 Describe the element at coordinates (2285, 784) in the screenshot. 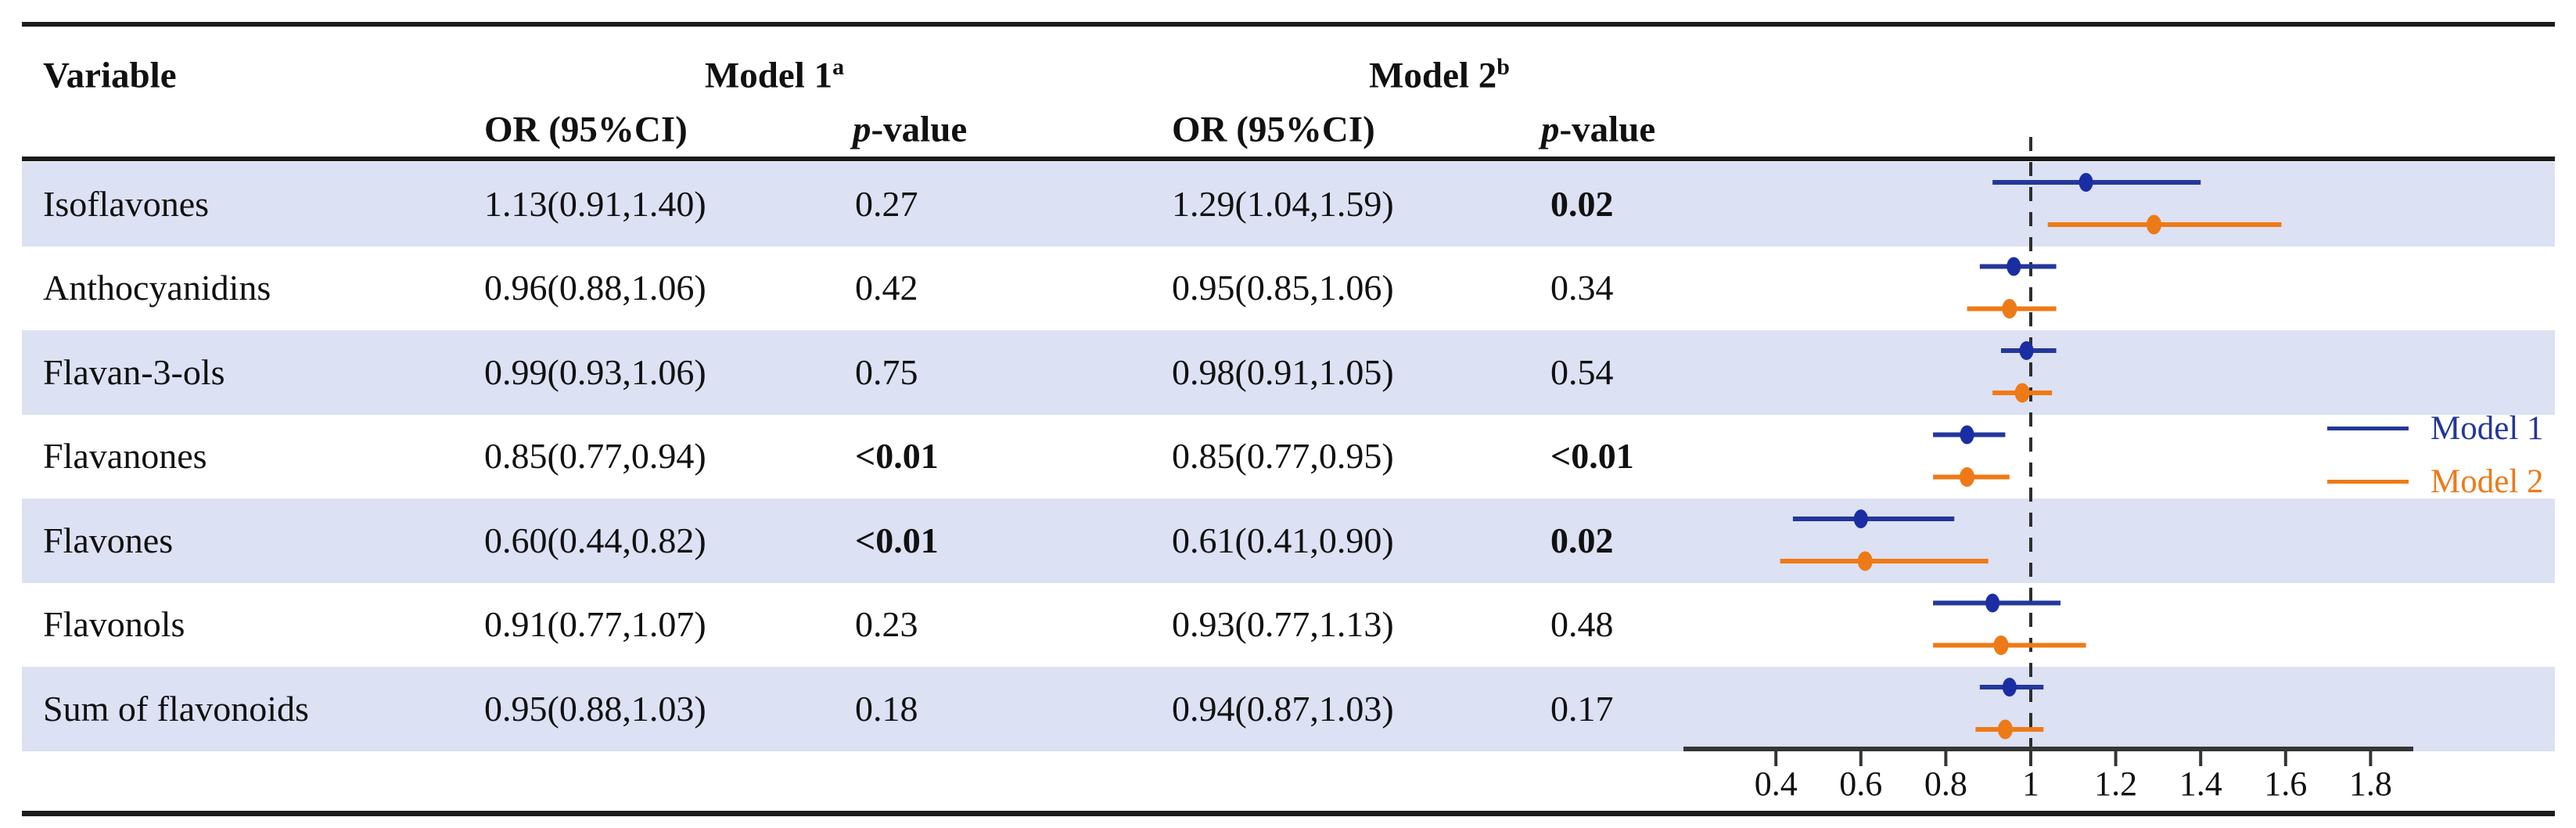

I see `axis-tick-label: 1.6` at that location.